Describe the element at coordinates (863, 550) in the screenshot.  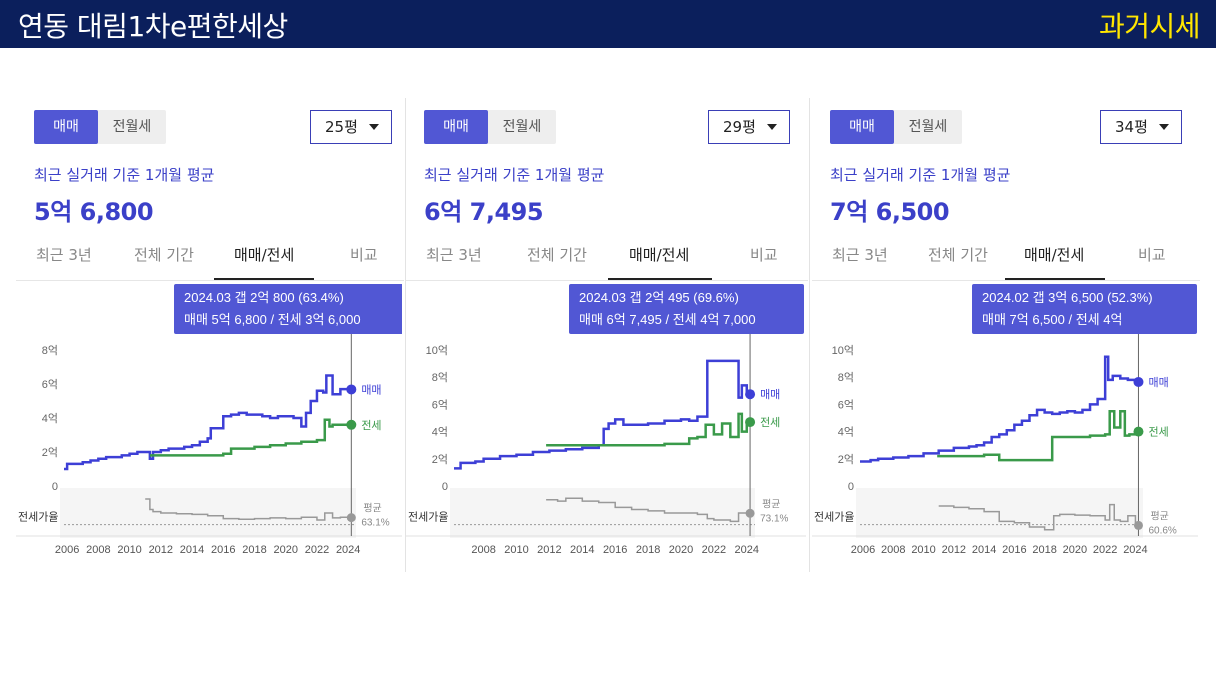
I see `x-tick-label: 2006` at that location.